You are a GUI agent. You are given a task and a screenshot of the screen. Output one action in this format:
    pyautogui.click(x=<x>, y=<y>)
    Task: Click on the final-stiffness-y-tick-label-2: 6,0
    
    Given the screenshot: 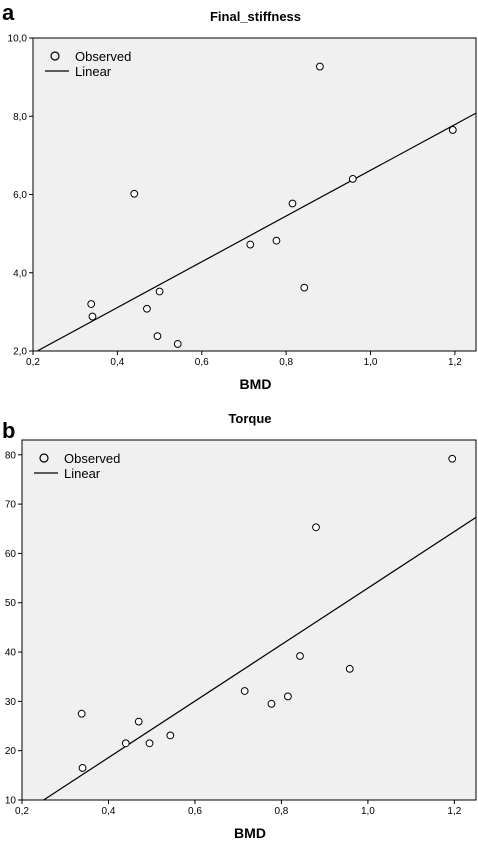 What is the action you would take?
    pyautogui.click(x=20, y=195)
    